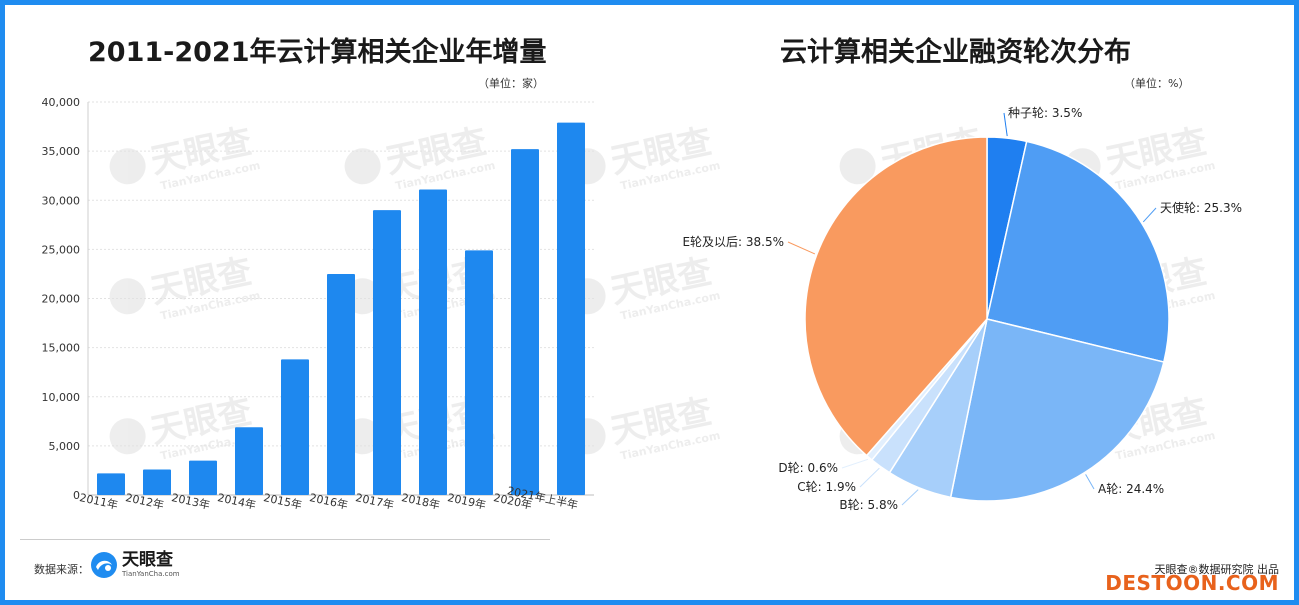 Image resolution: width=1299 pixels, height=605 pixels. What do you see at coordinates (61, 151) in the screenshot?
I see `y-tick-label: 35,000` at bounding box center [61, 151].